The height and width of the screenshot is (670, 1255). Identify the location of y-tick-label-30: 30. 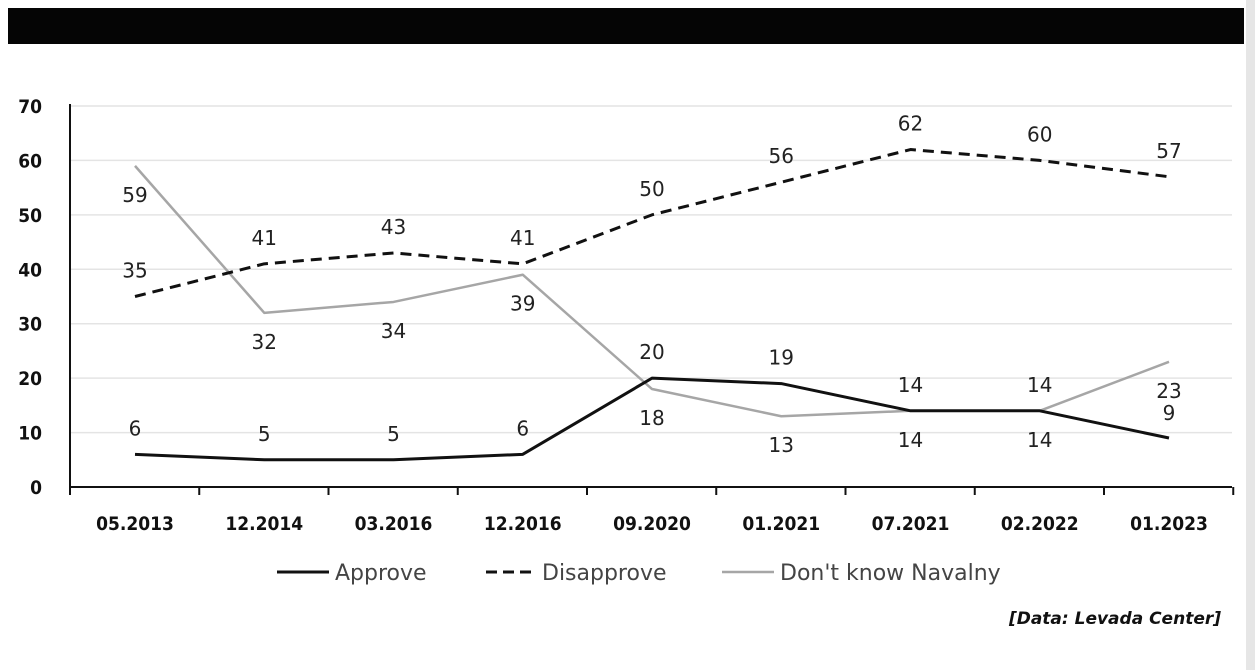
(30, 325).